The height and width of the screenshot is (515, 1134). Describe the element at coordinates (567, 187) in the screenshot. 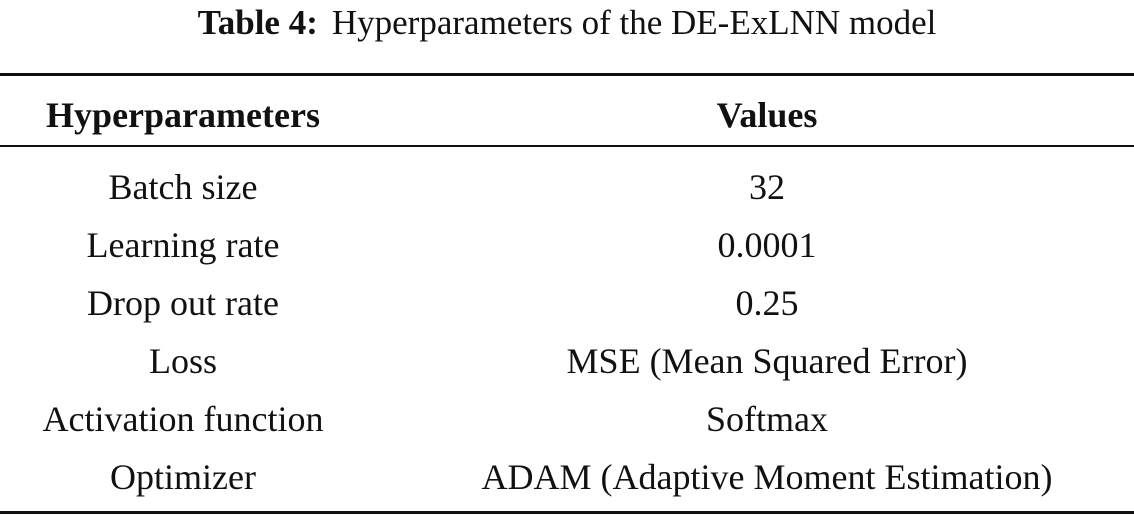

I see `table-row: Batch size 32` at that location.